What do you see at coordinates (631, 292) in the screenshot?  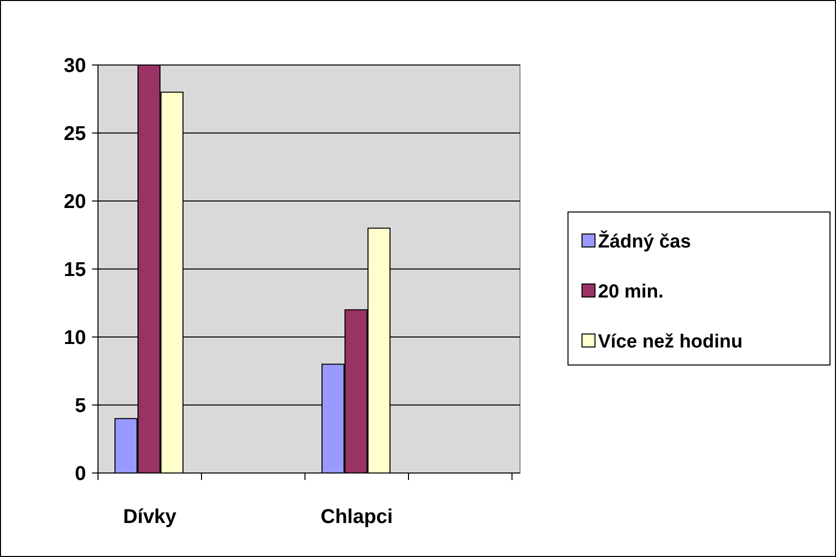 I see `legend-label: 20 min.` at bounding box center [631, 292].